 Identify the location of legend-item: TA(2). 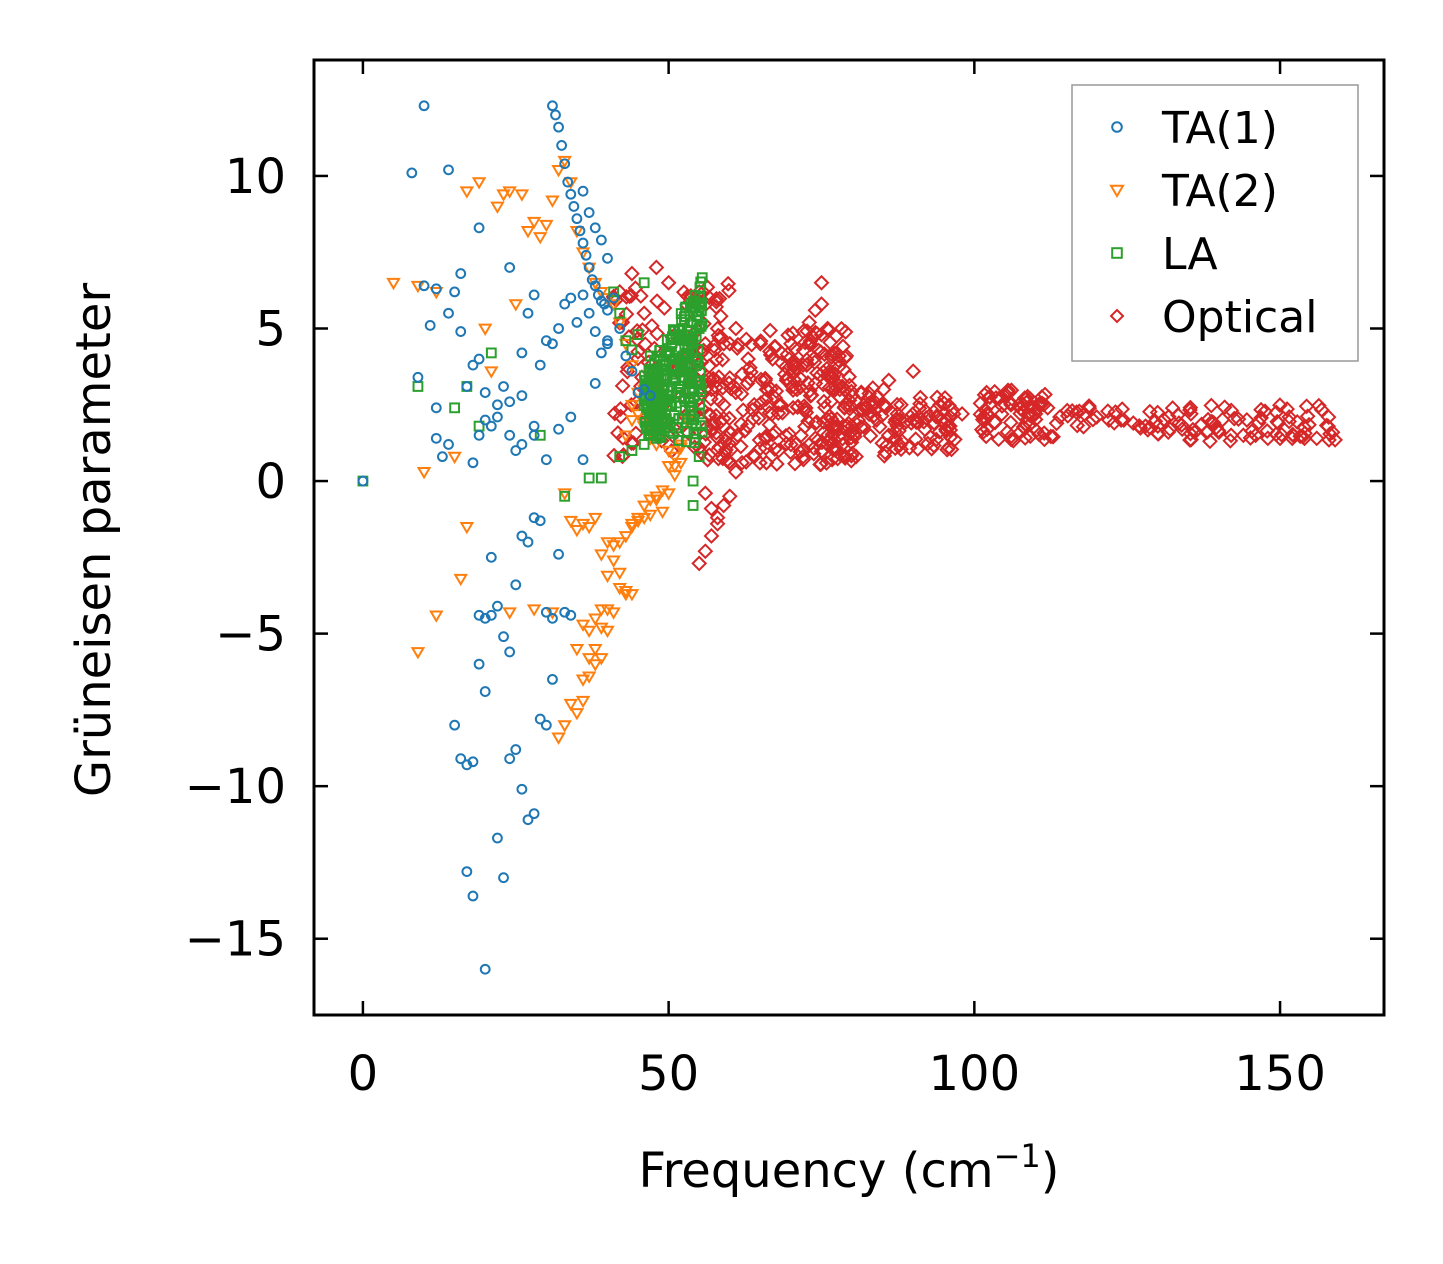
(1193, 191).